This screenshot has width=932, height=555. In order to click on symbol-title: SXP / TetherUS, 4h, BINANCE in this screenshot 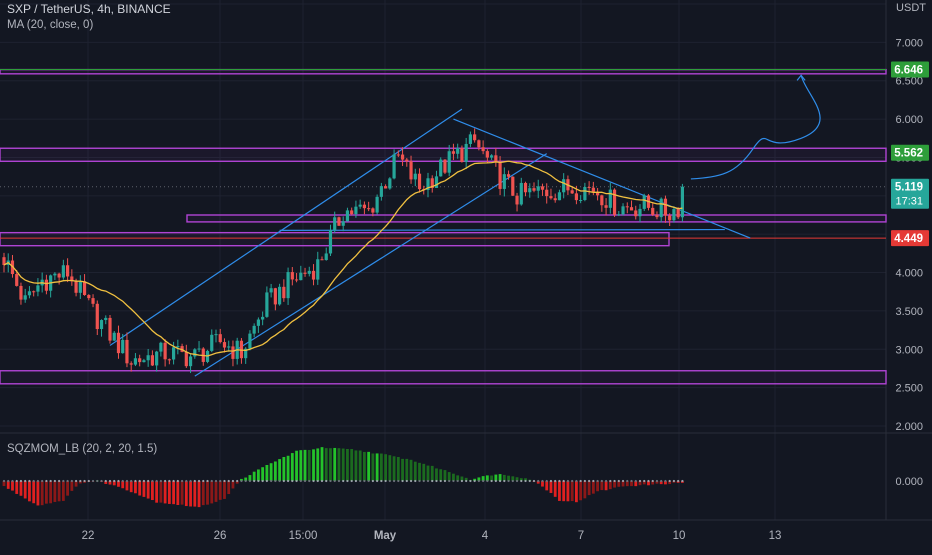, I will do `click(89, 9)`.